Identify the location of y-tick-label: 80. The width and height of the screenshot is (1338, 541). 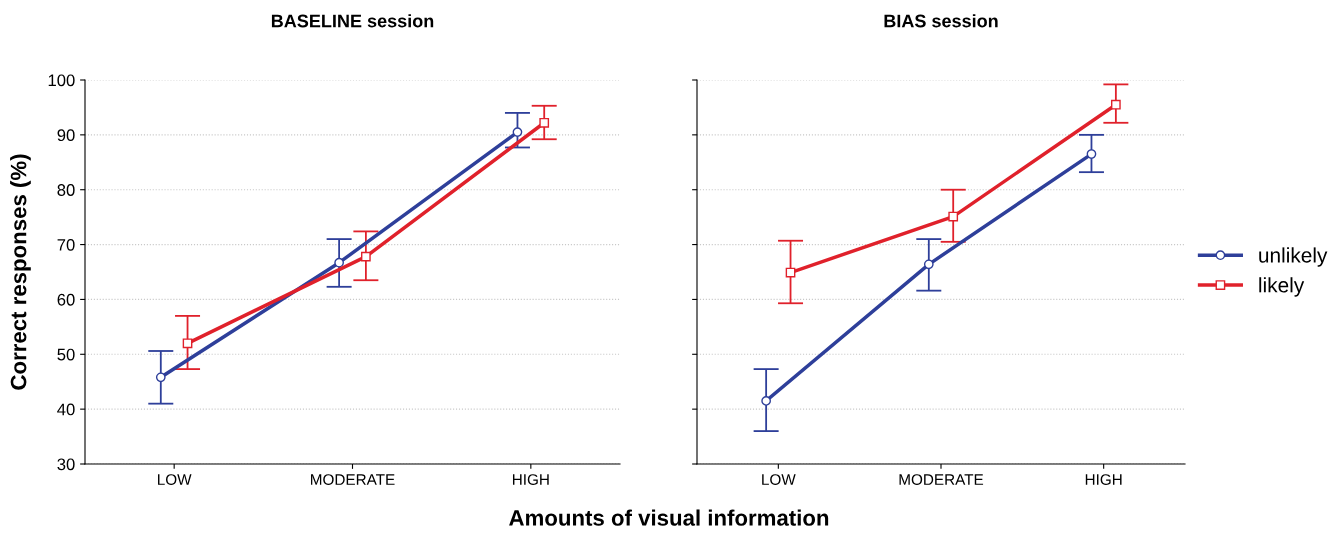
(66, 190).